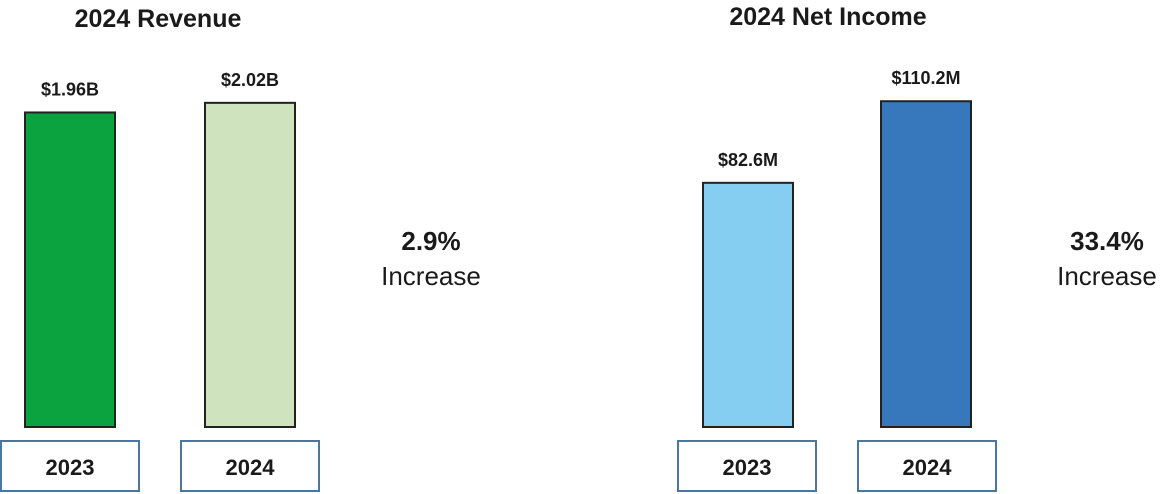 This screenshot has height=494, width=1166. Describe the element at coordinates (748, 304) in the screenshot. I see `net-income-bar-2023` at that location.